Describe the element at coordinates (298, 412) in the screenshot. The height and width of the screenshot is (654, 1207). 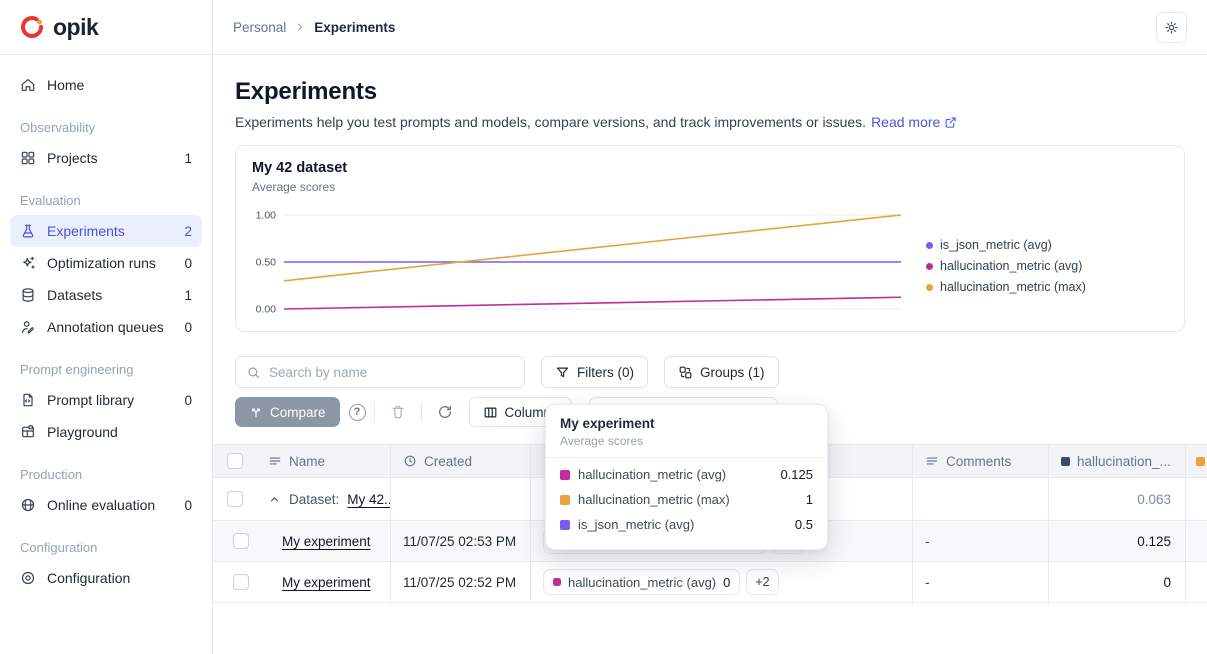
I see `compare-label: Compare` at that location.